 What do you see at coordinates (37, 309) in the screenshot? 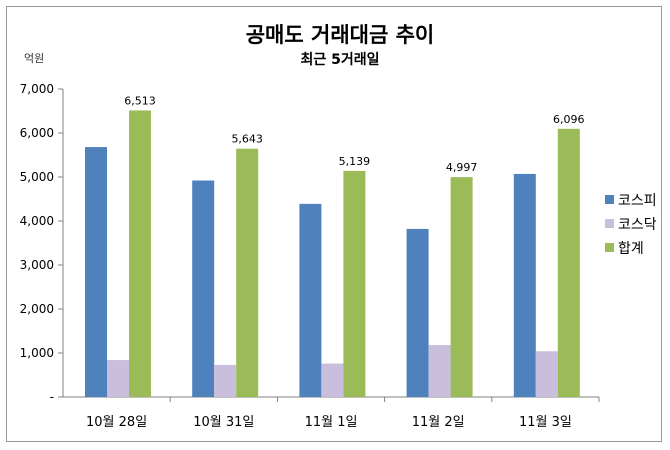
I see `y-tick-label: 2,000` at bounding box center [37, 309].